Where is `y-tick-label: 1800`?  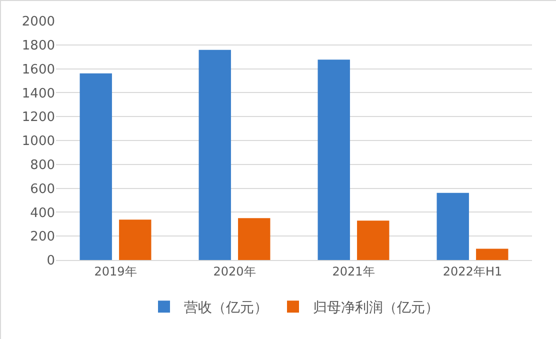
y-tick-label: 1800 is located at coordinates (38, 46).